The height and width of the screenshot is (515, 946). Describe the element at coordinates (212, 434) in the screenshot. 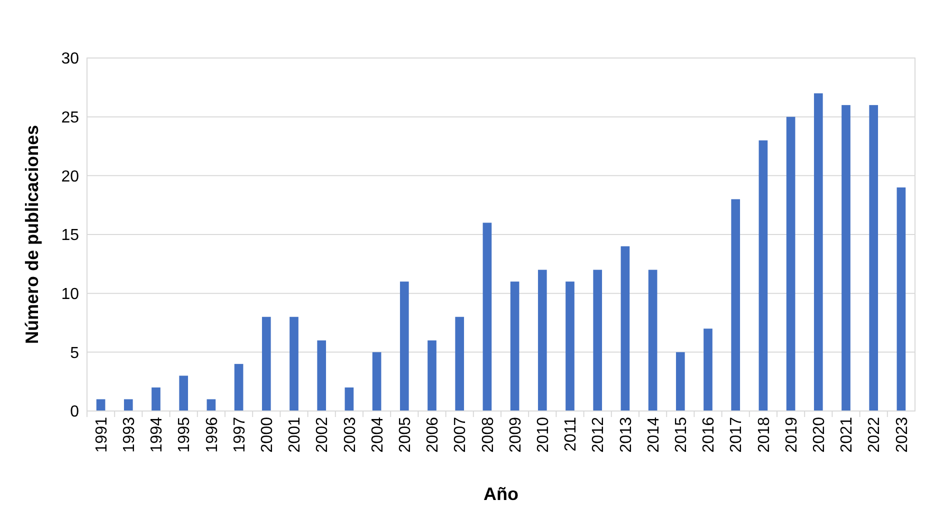

I see `x-tick-label: 1996` at that location.